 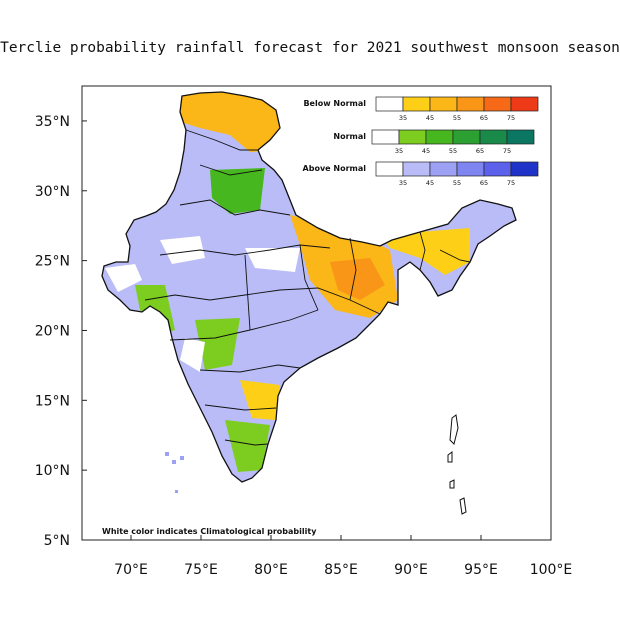 What do you see at coordinates (52, 471) in the screenshot?
I see `lat-tick-label: 10°N` at bounding box center [52, 471].